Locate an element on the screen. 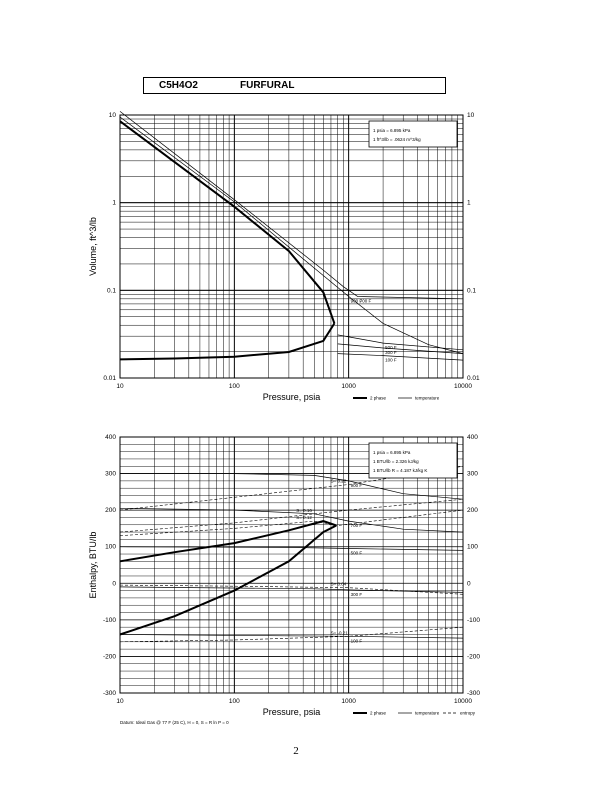 This screenshot has width=592, height=800. title-box: C5H4O2 FURFURAL is located at coordinates (294, 85).